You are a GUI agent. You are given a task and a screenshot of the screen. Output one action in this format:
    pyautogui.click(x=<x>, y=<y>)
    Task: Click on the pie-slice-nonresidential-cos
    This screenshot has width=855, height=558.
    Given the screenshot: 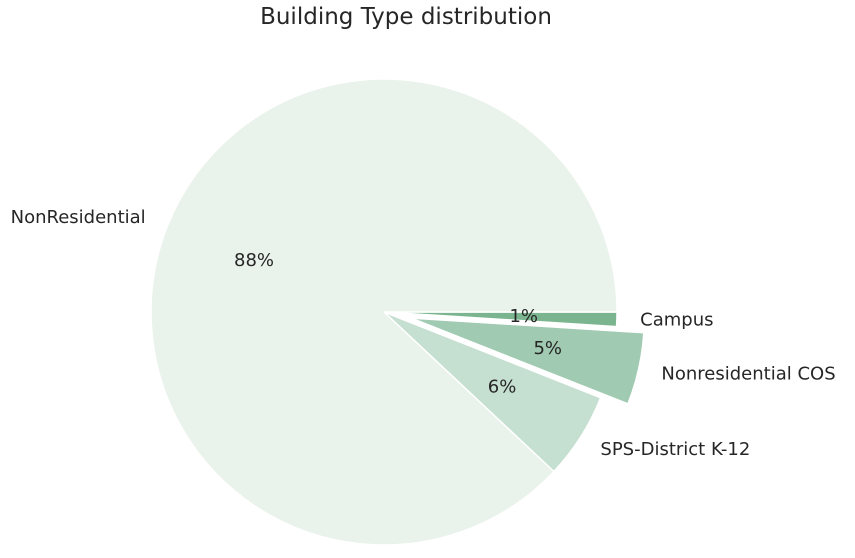 What is the action you would take?
    pyautogui.click(x=527, y=361)
    